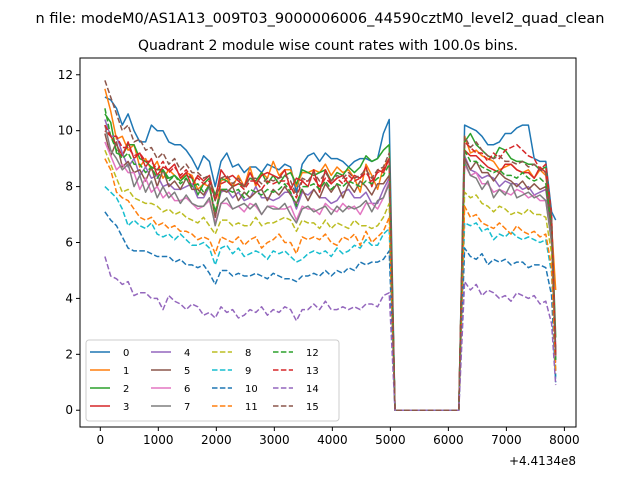 The height and width of the screenshot is (480, 640). Describe the element at coordinates (187, 353) in the screenshot. I see `legend-label: 4` at that location.